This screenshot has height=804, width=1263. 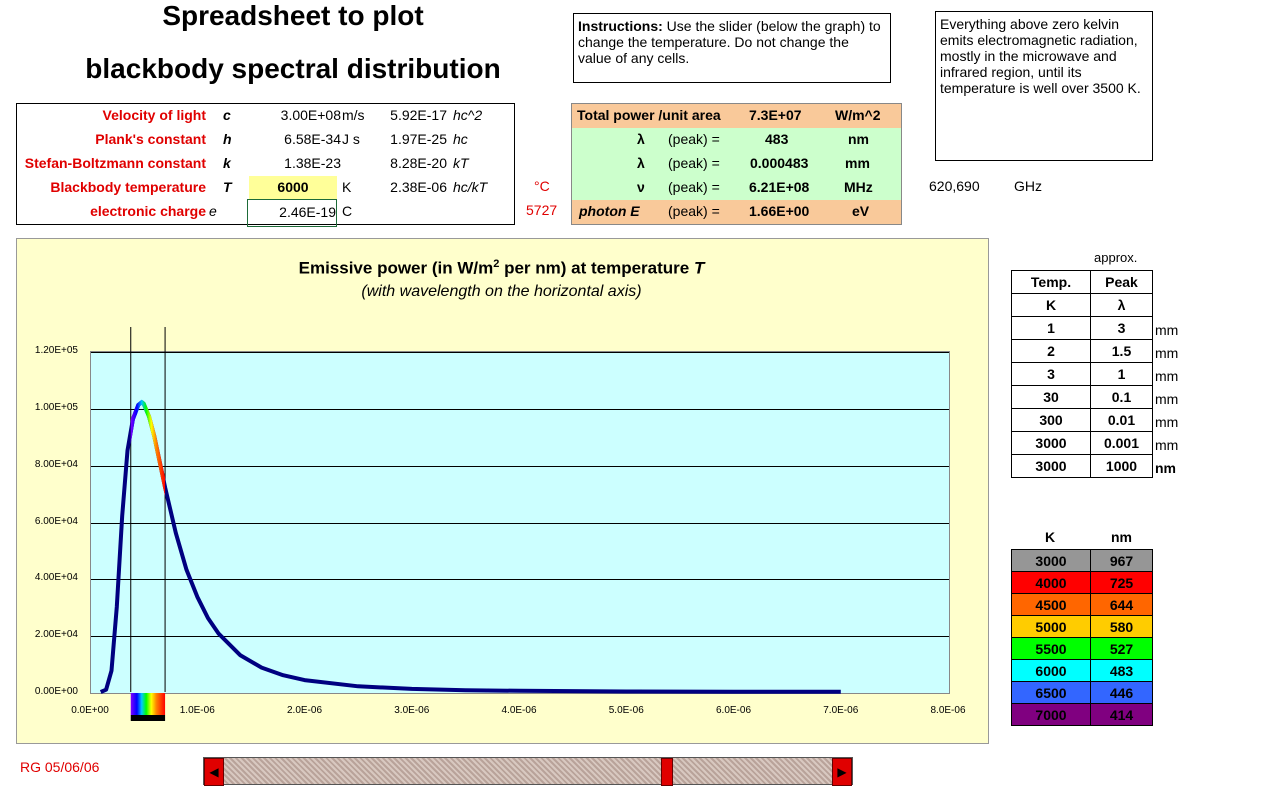 I want to click on constant-unit: K, so click(x=347, y=187).